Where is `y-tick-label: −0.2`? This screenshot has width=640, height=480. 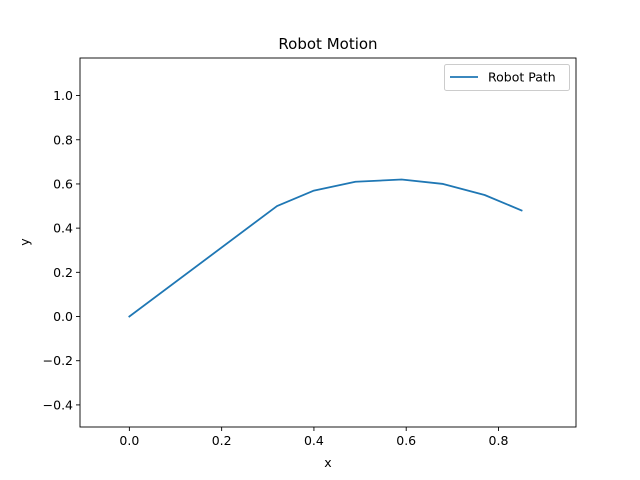
y-tick-label: −0.2 is located at coordinates (58, 360).